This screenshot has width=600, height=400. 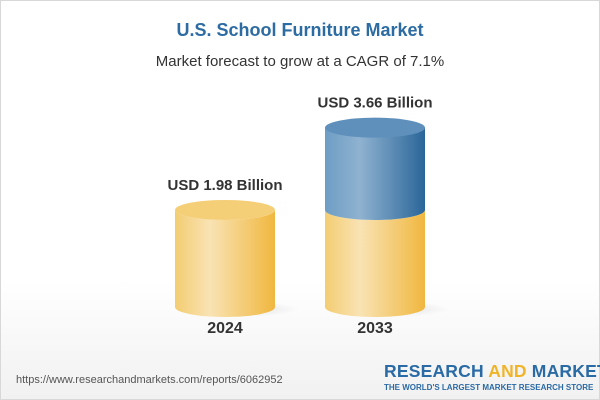 I want to click on logo-word-markets: MARKETS, so click(x=565, y=371).